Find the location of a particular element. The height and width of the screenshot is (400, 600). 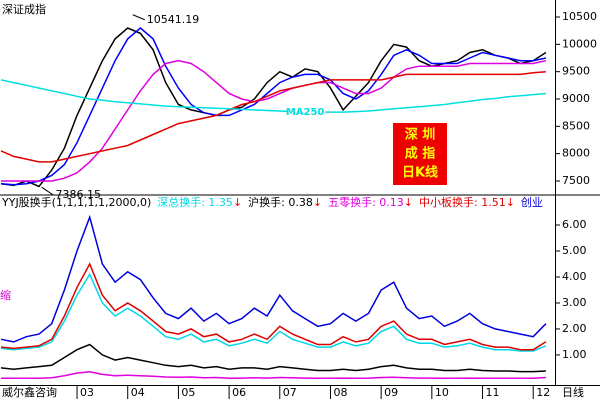

stamp-box is located at coordinates (420, 154).